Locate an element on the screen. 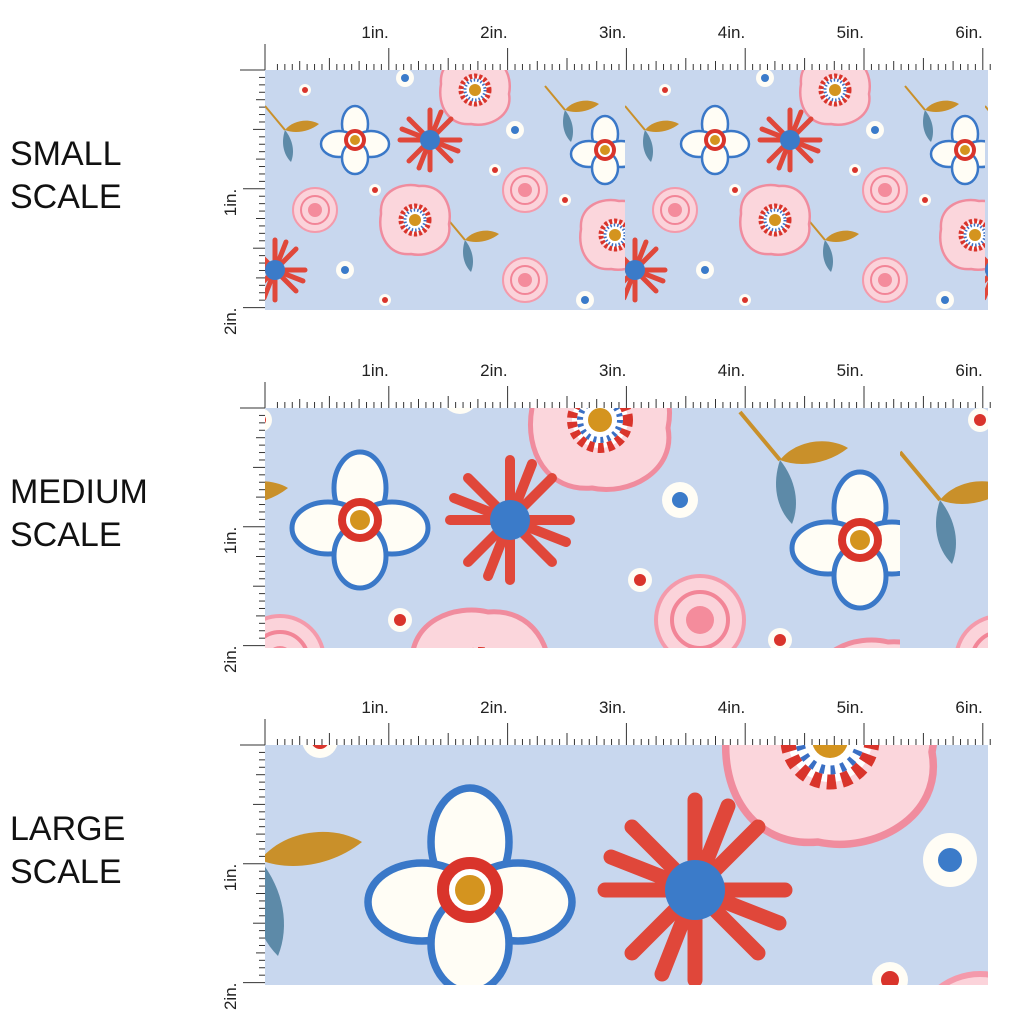 The height and width of the screenshot is (1024, 1024). scale-label: MEDIUM is located at coordinates (79, 492).